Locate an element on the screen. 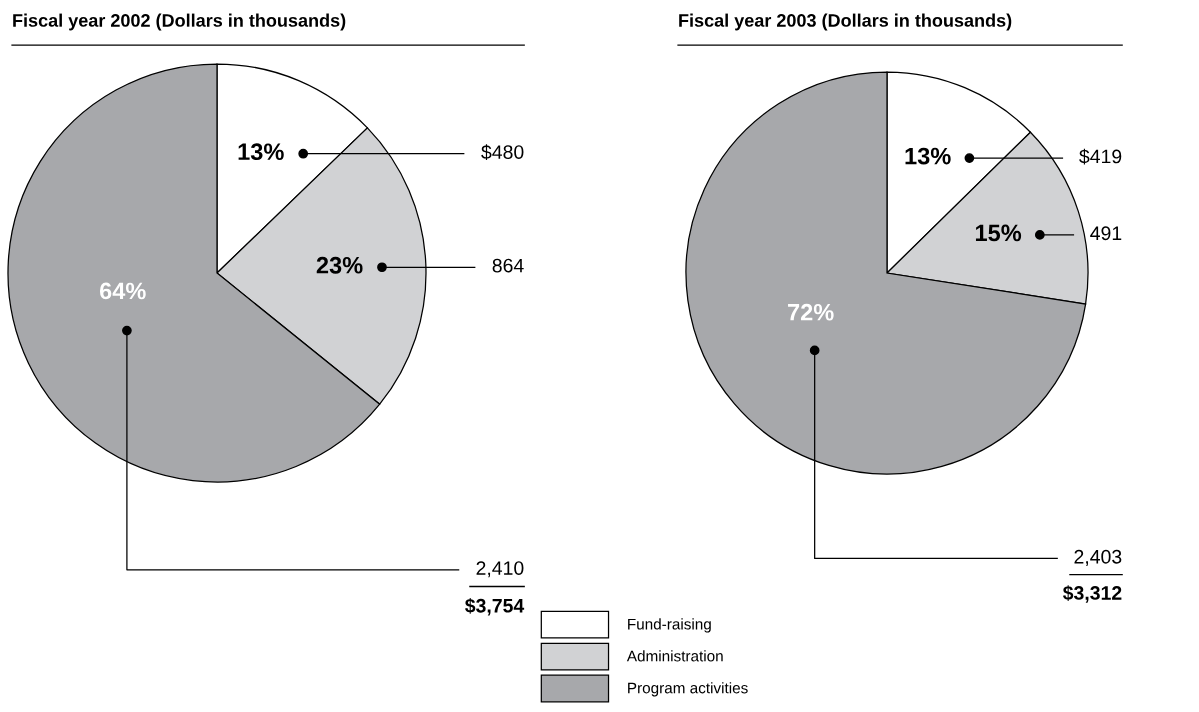  data-label: 491 is located at coordinates (1106, 233).